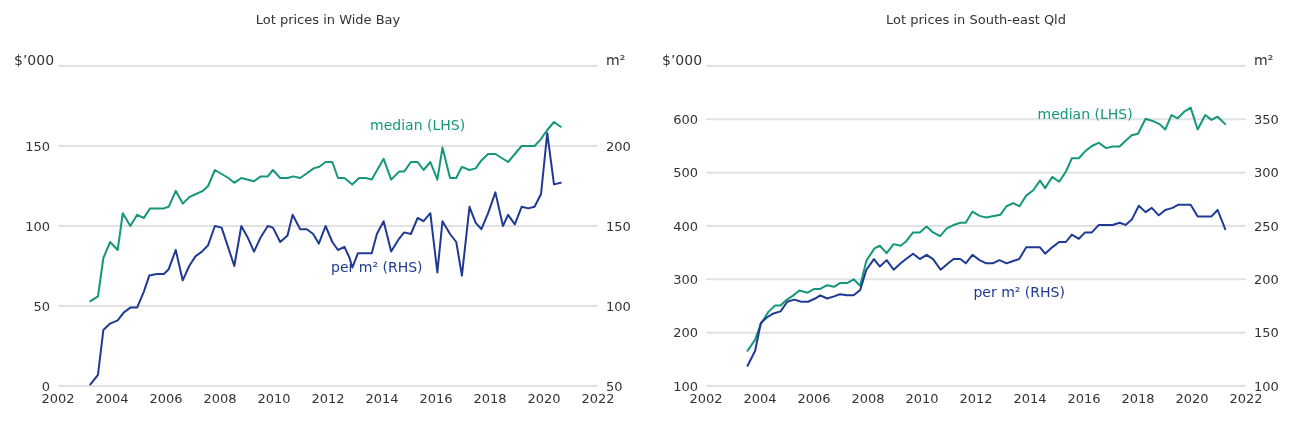 The image size is (1304, 426). I want to click on chart-title: Lot prices in Wide Bay, so click(328, 19).